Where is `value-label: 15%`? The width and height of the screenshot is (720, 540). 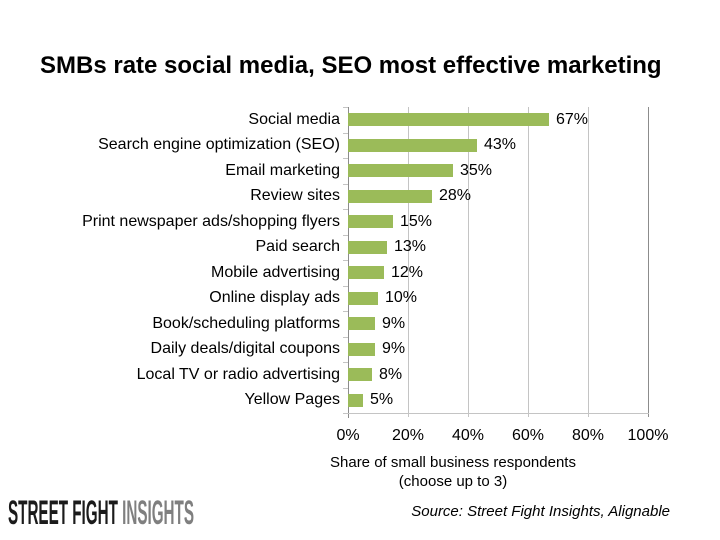 value-label: 15% is located at coordinates (416, 221).